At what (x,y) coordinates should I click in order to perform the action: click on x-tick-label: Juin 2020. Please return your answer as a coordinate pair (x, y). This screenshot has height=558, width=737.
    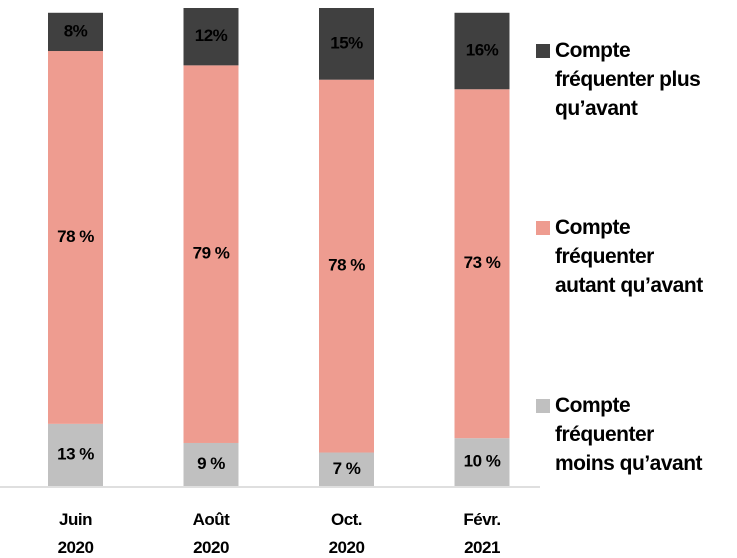
    Looking at the image, I should click on (75, 533).